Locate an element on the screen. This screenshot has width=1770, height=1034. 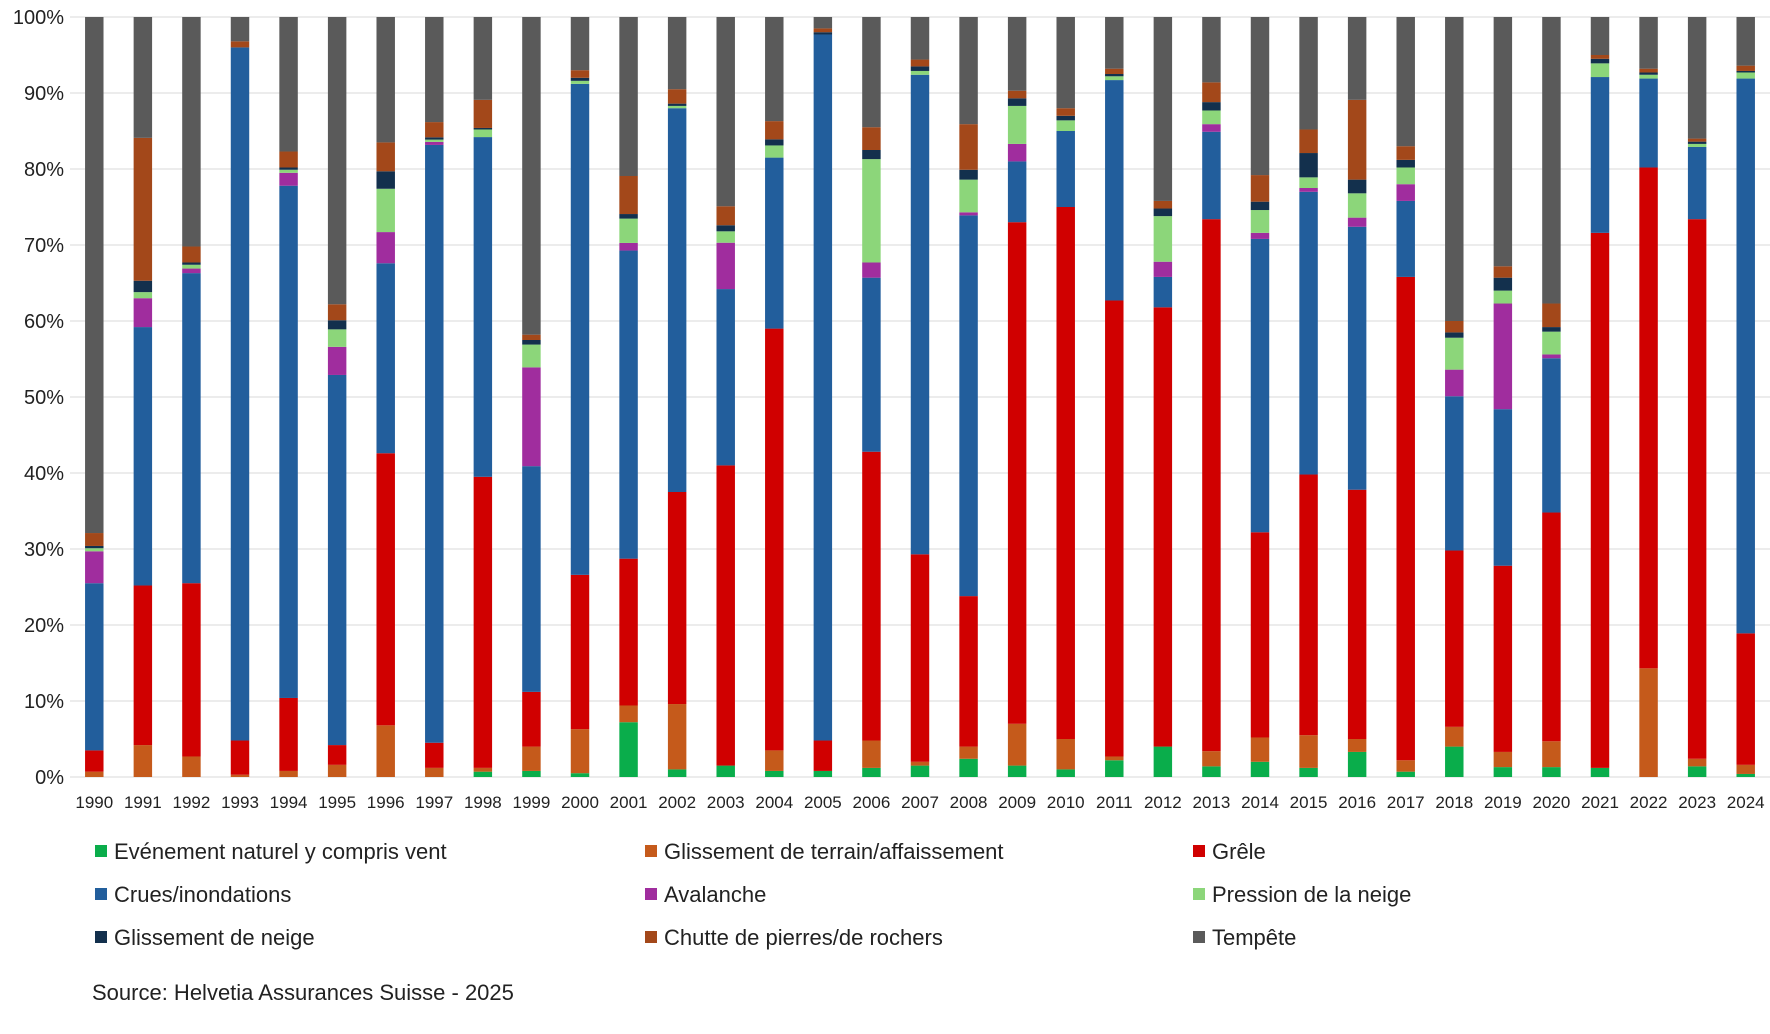
x-tick-label: 2024 is located at coordinates (1746, 802).